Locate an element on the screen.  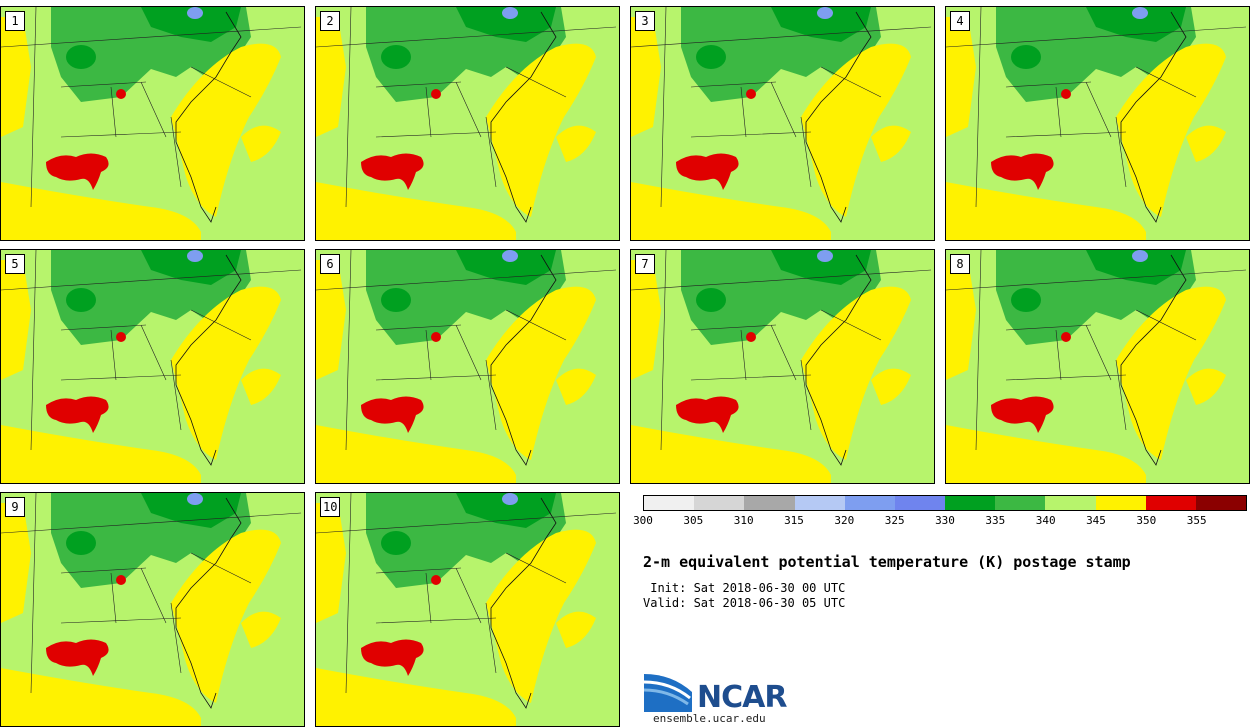
member-number-label: 3 is located at coordinates (645, 21).